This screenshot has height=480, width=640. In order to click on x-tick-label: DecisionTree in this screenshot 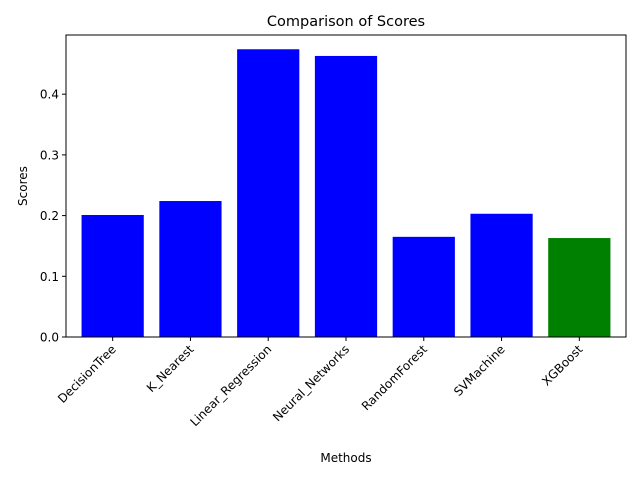, I will do `click(87, 374)`.